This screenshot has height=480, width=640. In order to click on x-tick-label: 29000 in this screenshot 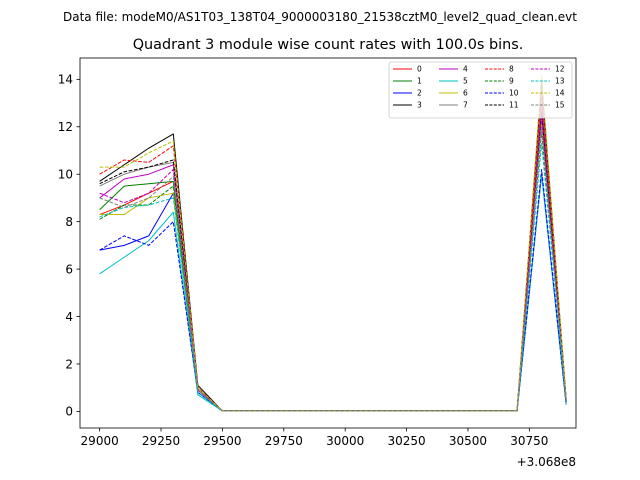, I will do `click(100, 441)`.